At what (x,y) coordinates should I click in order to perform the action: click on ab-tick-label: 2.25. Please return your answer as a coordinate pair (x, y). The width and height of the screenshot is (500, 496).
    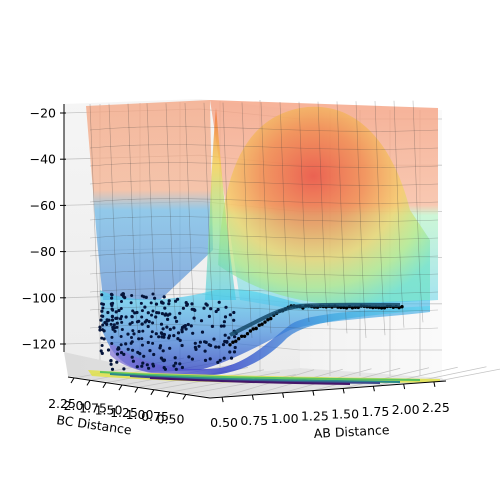
    Looking at the image, I should click on (436, 407).